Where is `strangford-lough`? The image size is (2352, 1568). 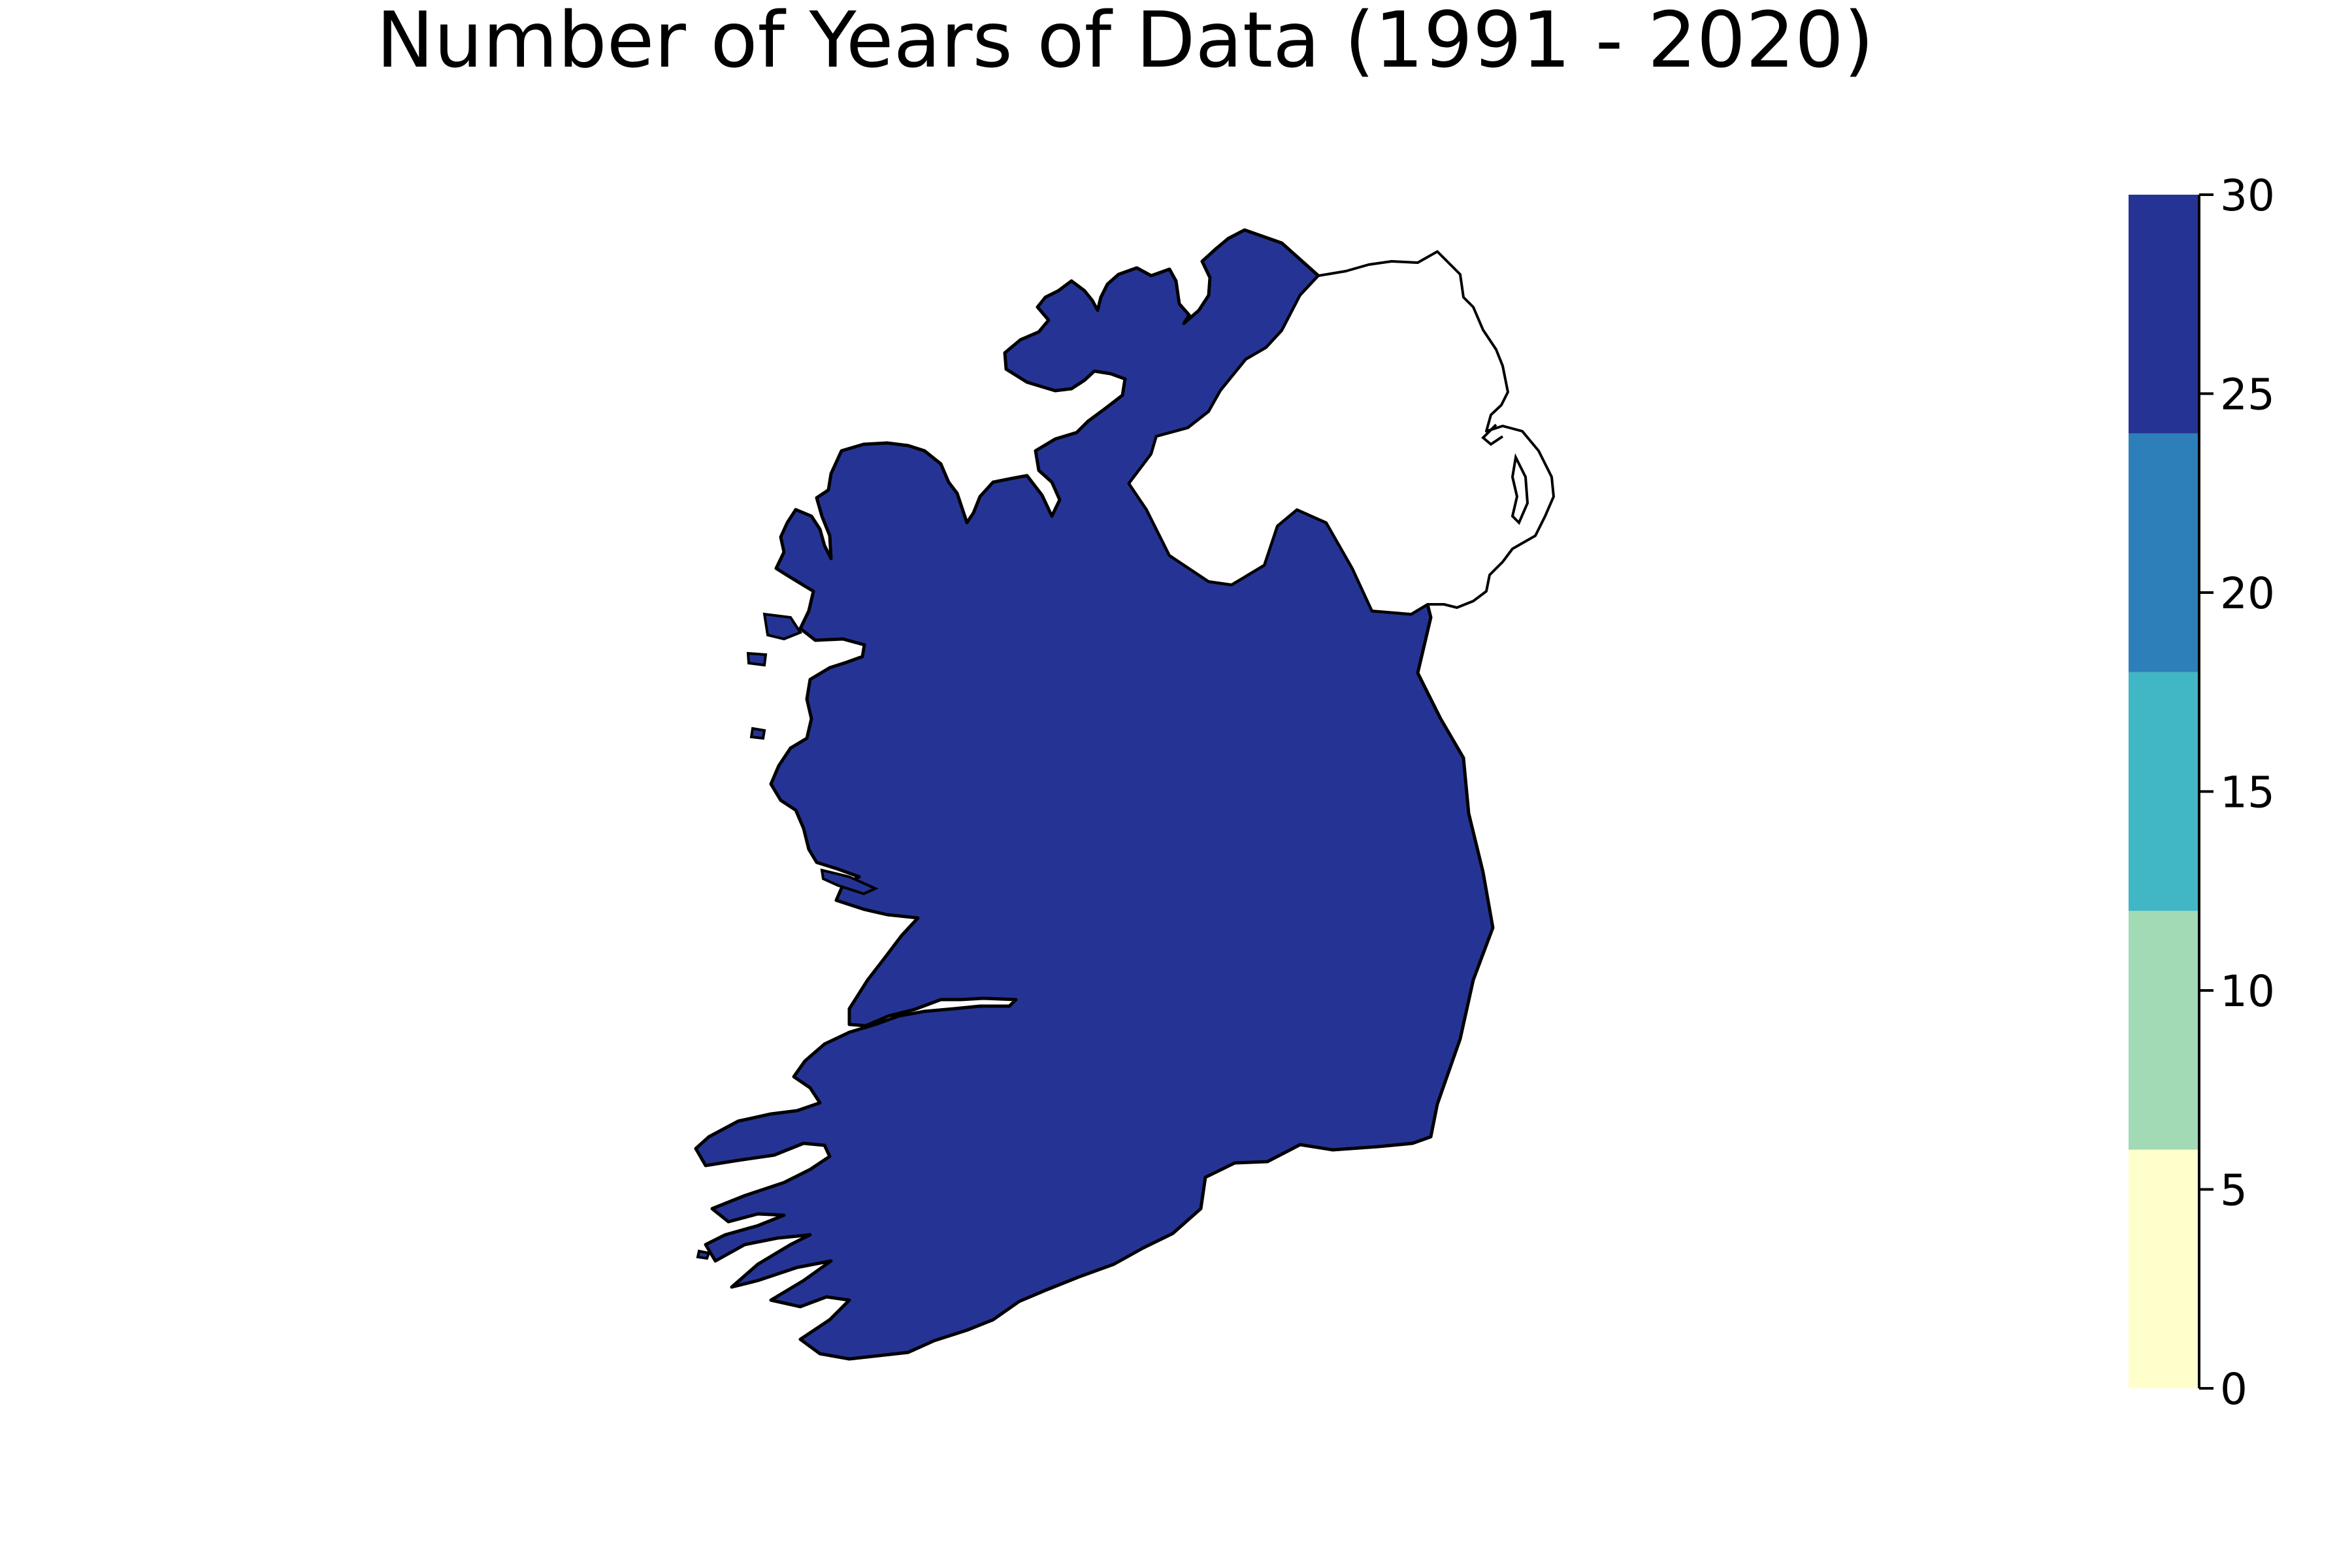
strangford-lough is located at coordinates (1520, 489).